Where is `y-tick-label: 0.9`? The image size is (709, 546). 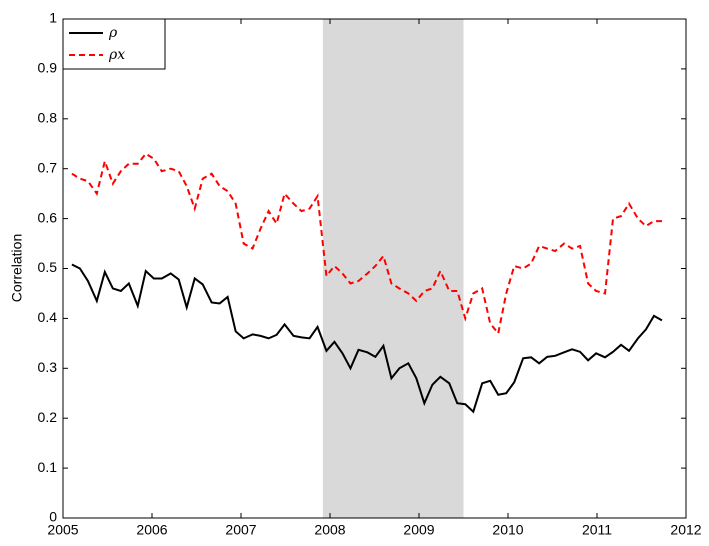 y-tick-label: 0.9 is located at coordinates (48, 68).